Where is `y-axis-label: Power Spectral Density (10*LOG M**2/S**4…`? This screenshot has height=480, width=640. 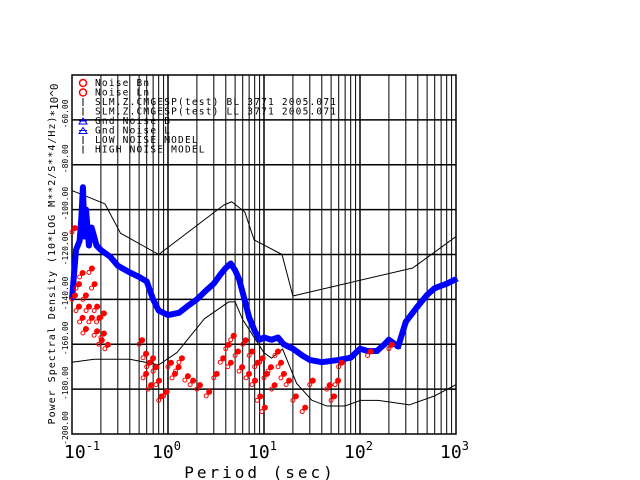
y-axis-label: Power Spectral Density (10*LOG M**2/S**4… is located at coordinates (52, 270).